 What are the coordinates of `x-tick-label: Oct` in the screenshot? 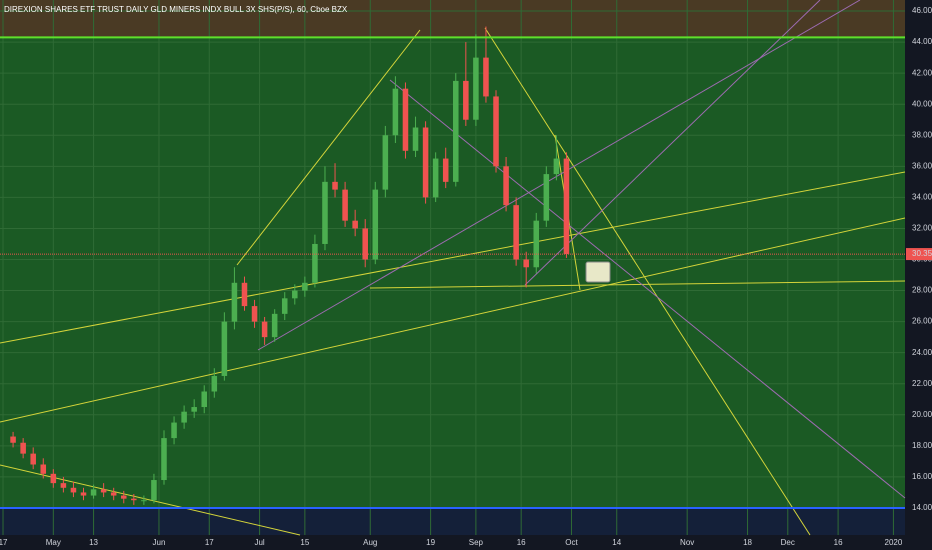 It's located at (571, 542).